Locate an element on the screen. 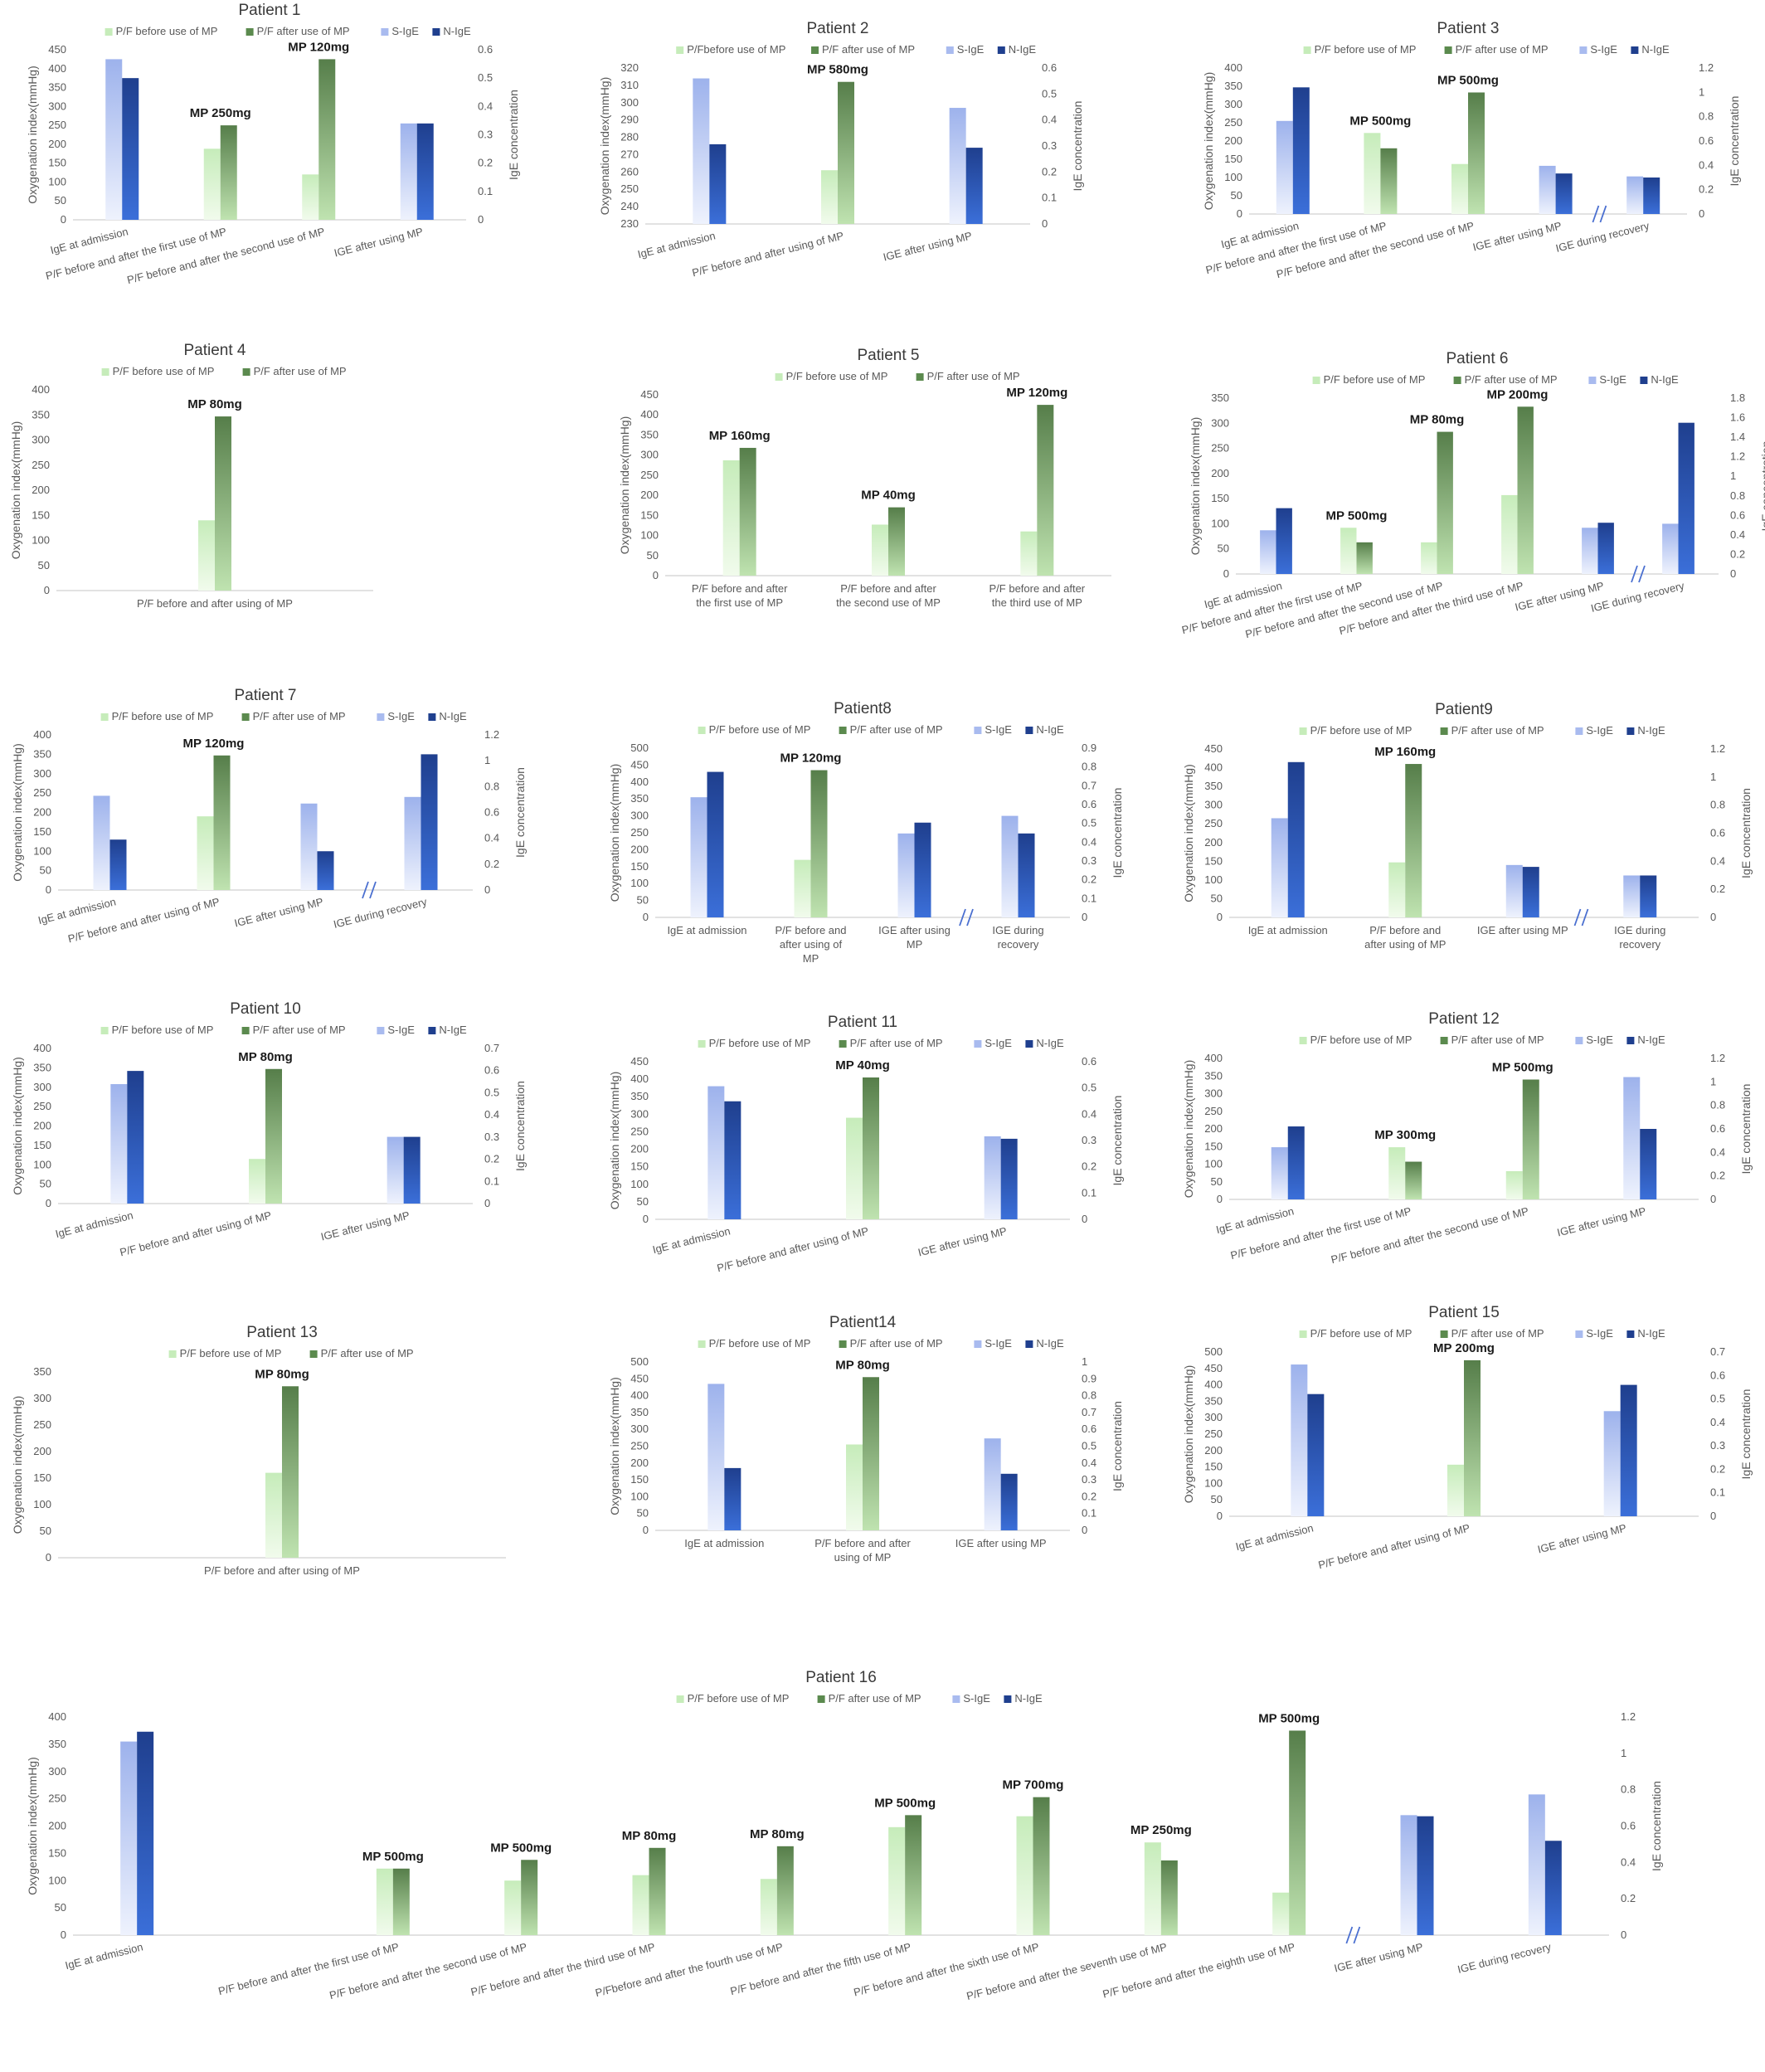  dose-annotation: MP 80mg is located at coordinates (282, 1374).